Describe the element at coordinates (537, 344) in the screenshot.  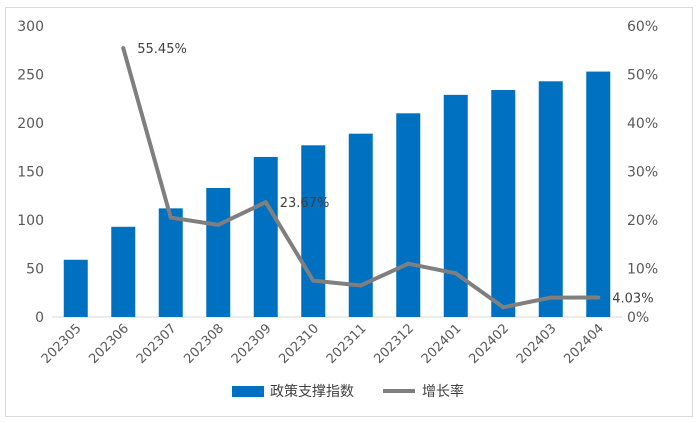
I see `x-tick-label: 202403` at that location.